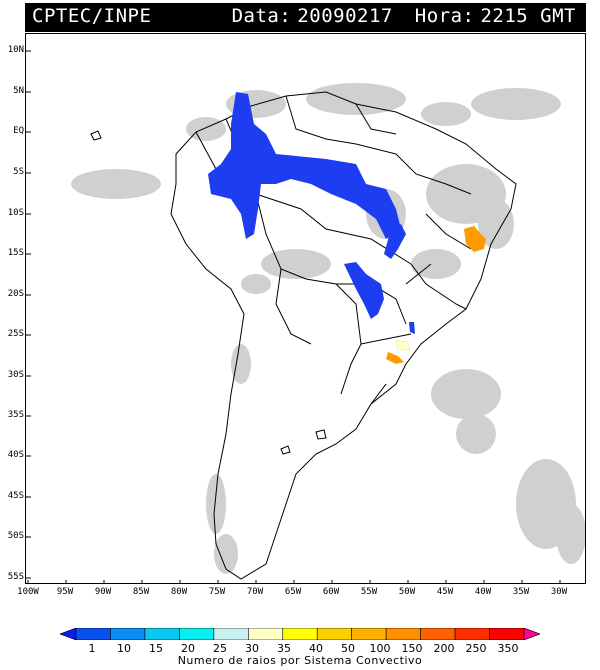 Image resolution: width=600 pixels, height=670 pixels. Describe the element at coordinates (521, 592) in the screenshot. I see `lon-label: 35W` at that location.